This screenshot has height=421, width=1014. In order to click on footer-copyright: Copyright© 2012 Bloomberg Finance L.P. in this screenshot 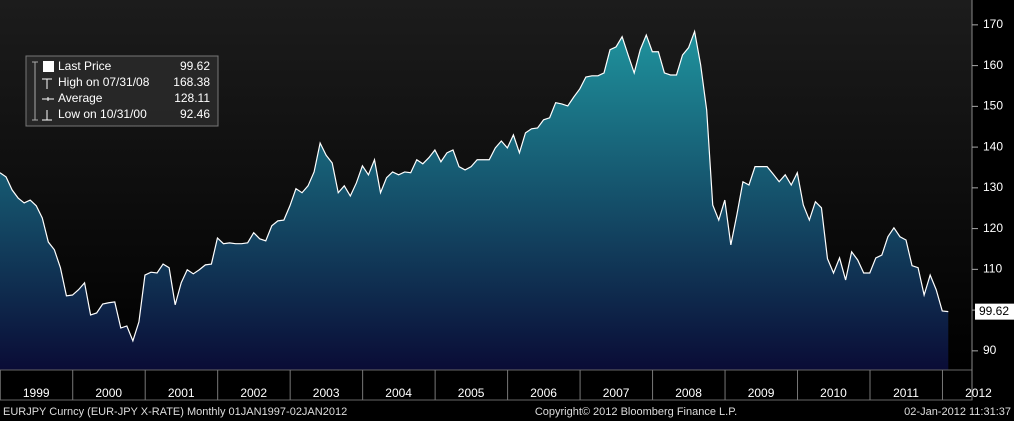, I will do `click(636, 412)`.